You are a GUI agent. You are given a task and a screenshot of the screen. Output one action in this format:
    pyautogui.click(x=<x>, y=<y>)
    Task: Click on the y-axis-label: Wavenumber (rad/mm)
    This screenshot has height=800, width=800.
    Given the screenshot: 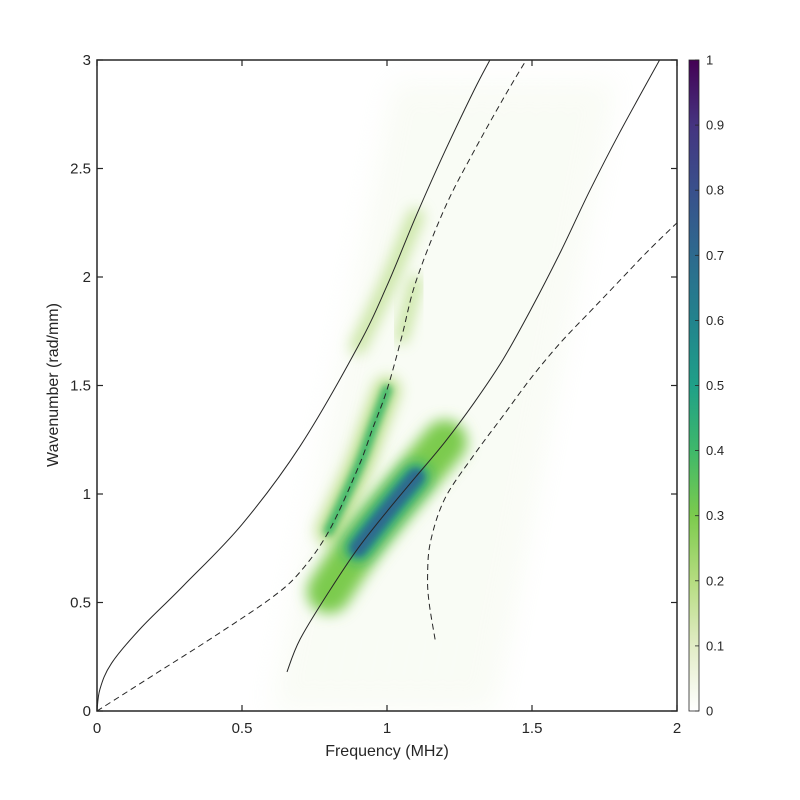 What is the action you would take?
    pyautogui.click(x=53, y=385)
    